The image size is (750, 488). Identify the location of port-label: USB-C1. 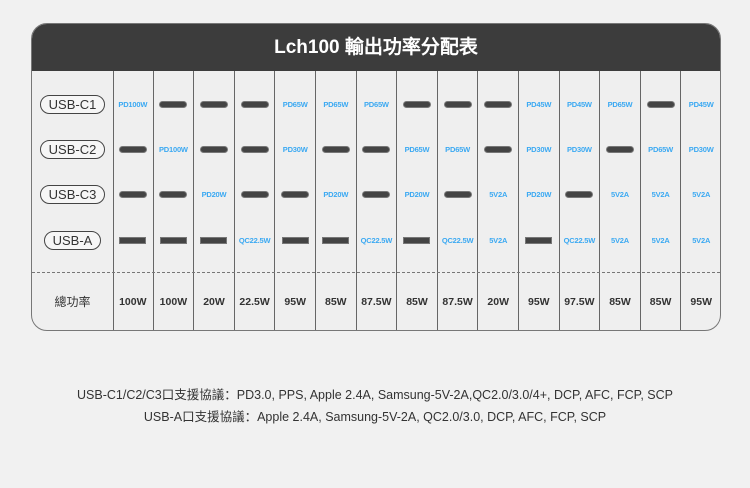
(72, 105).